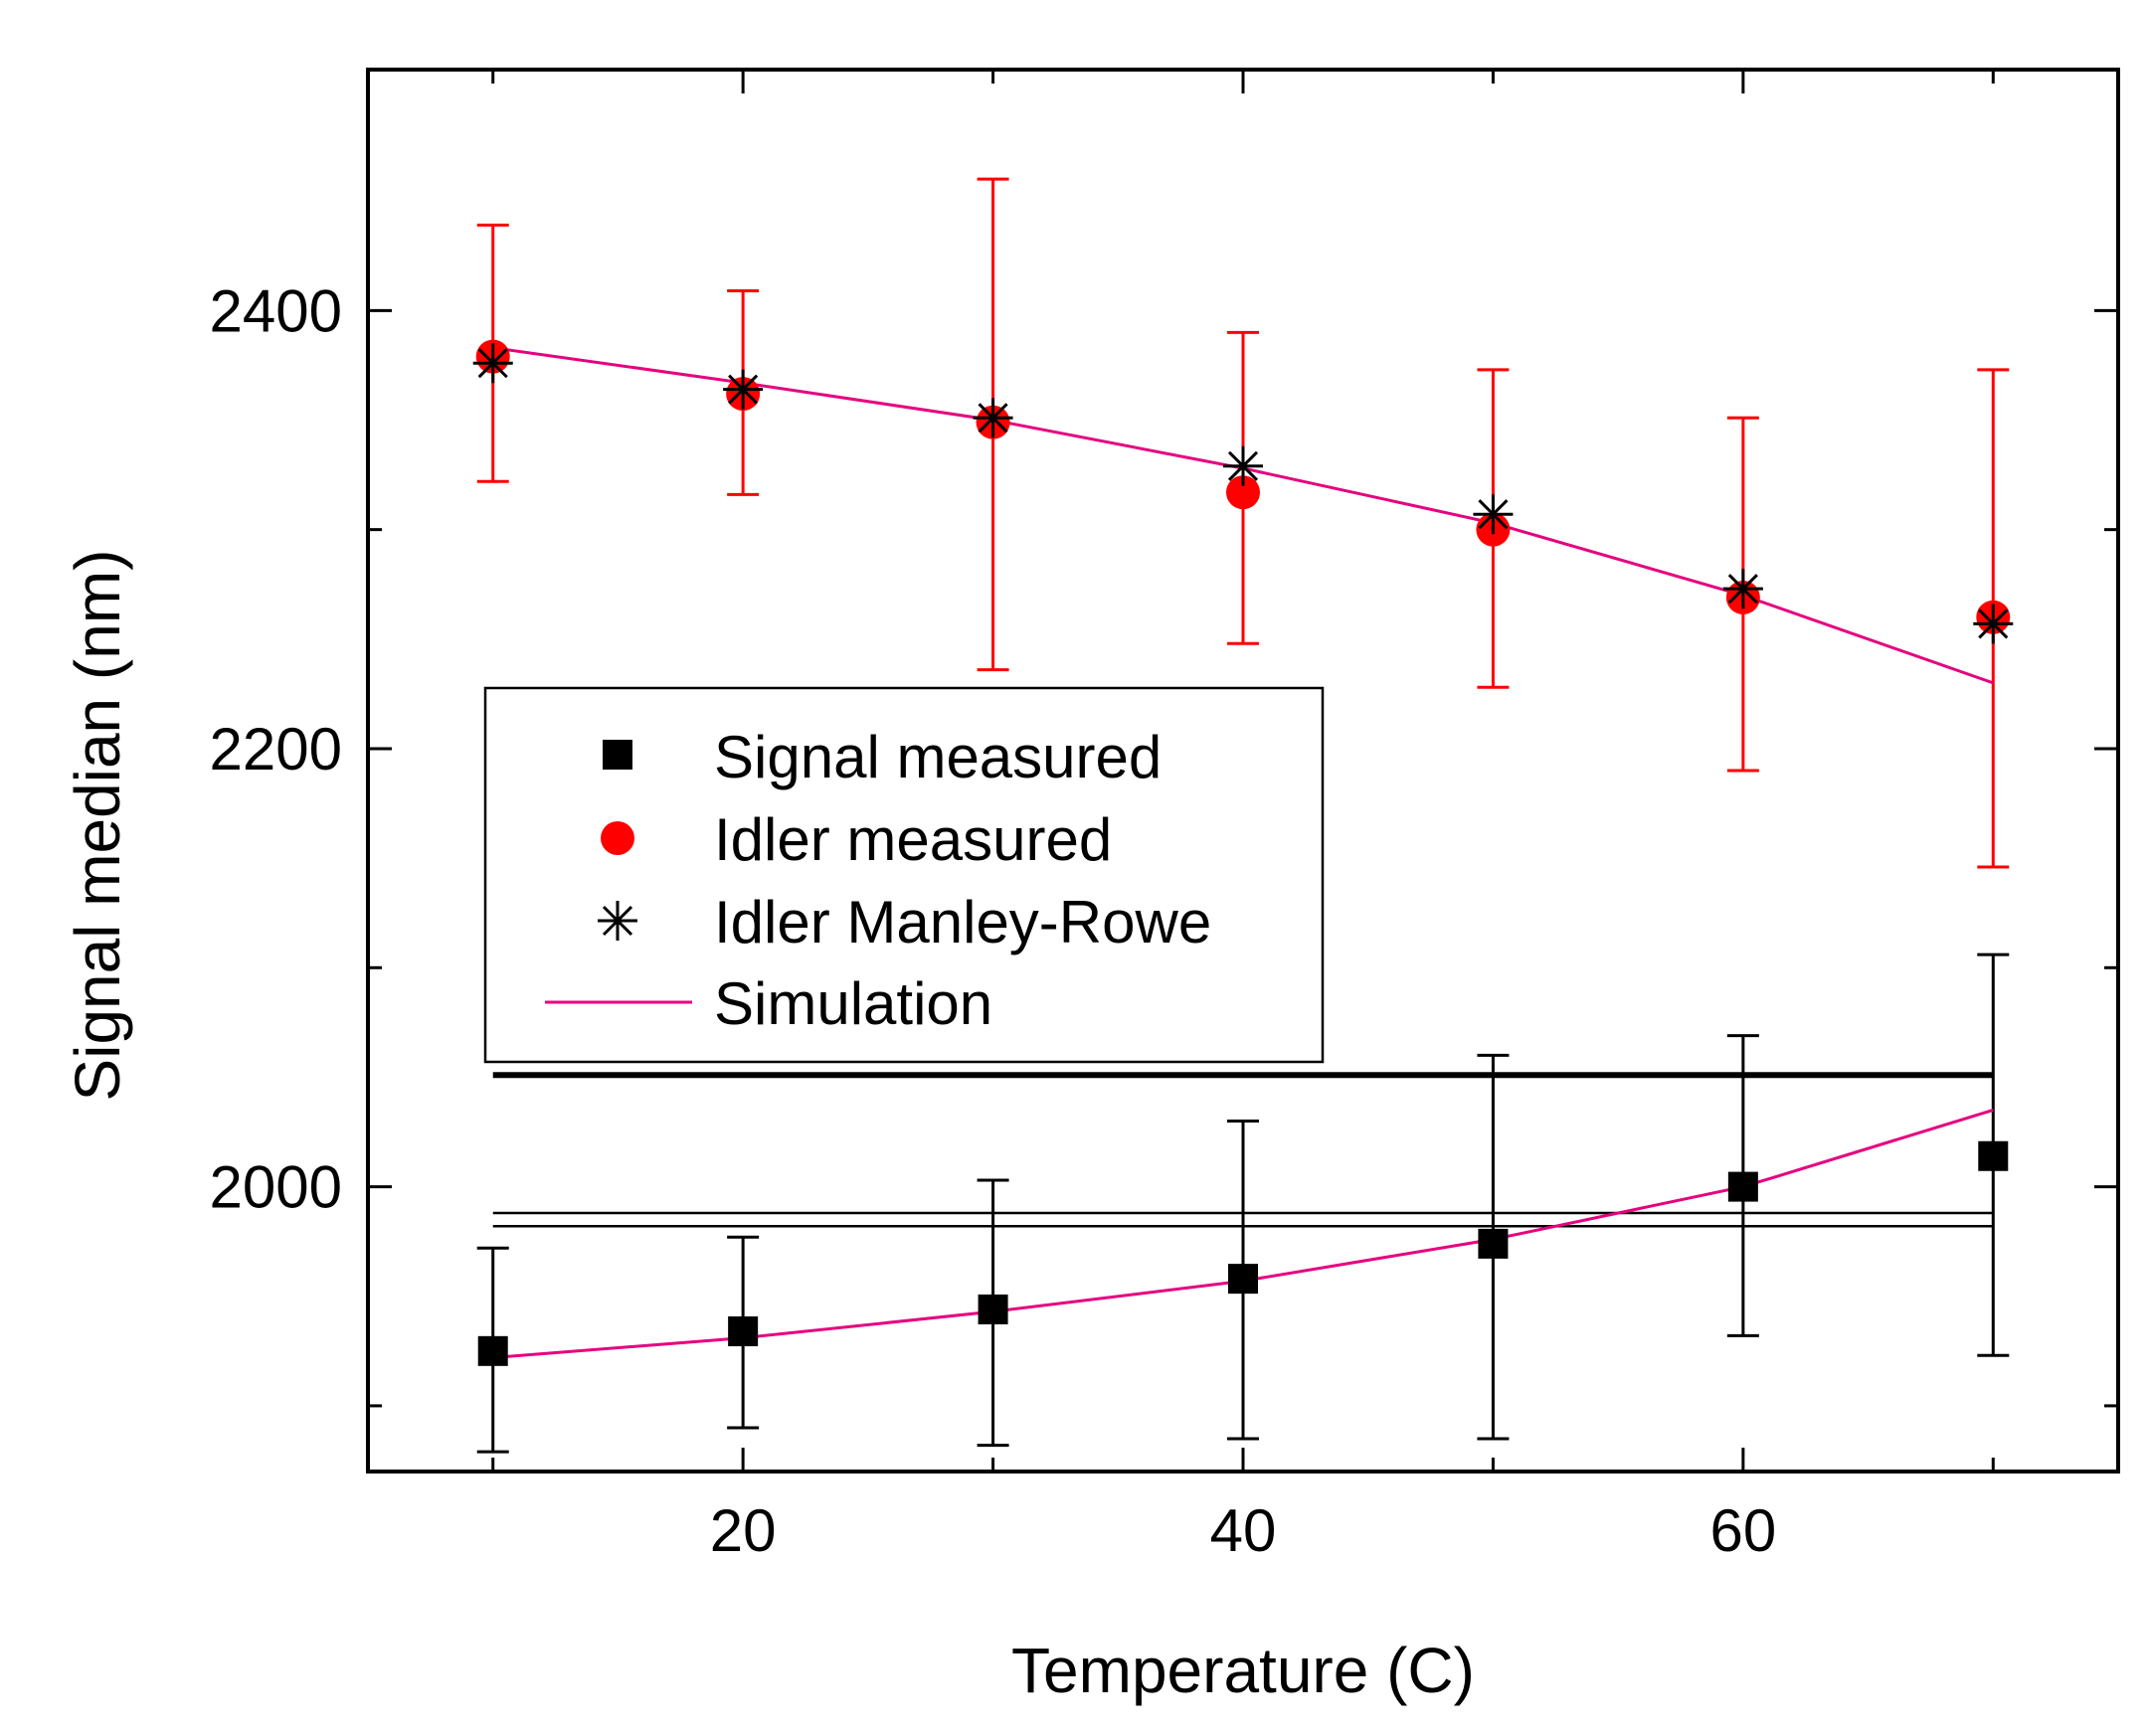 Image resolution: width=2149 pixels, height=1736 pixels. What do you see at coordinates (743, 1531) in the screenshot?
I see `x-tick-label: 20` at bounding box center [743, 1531].